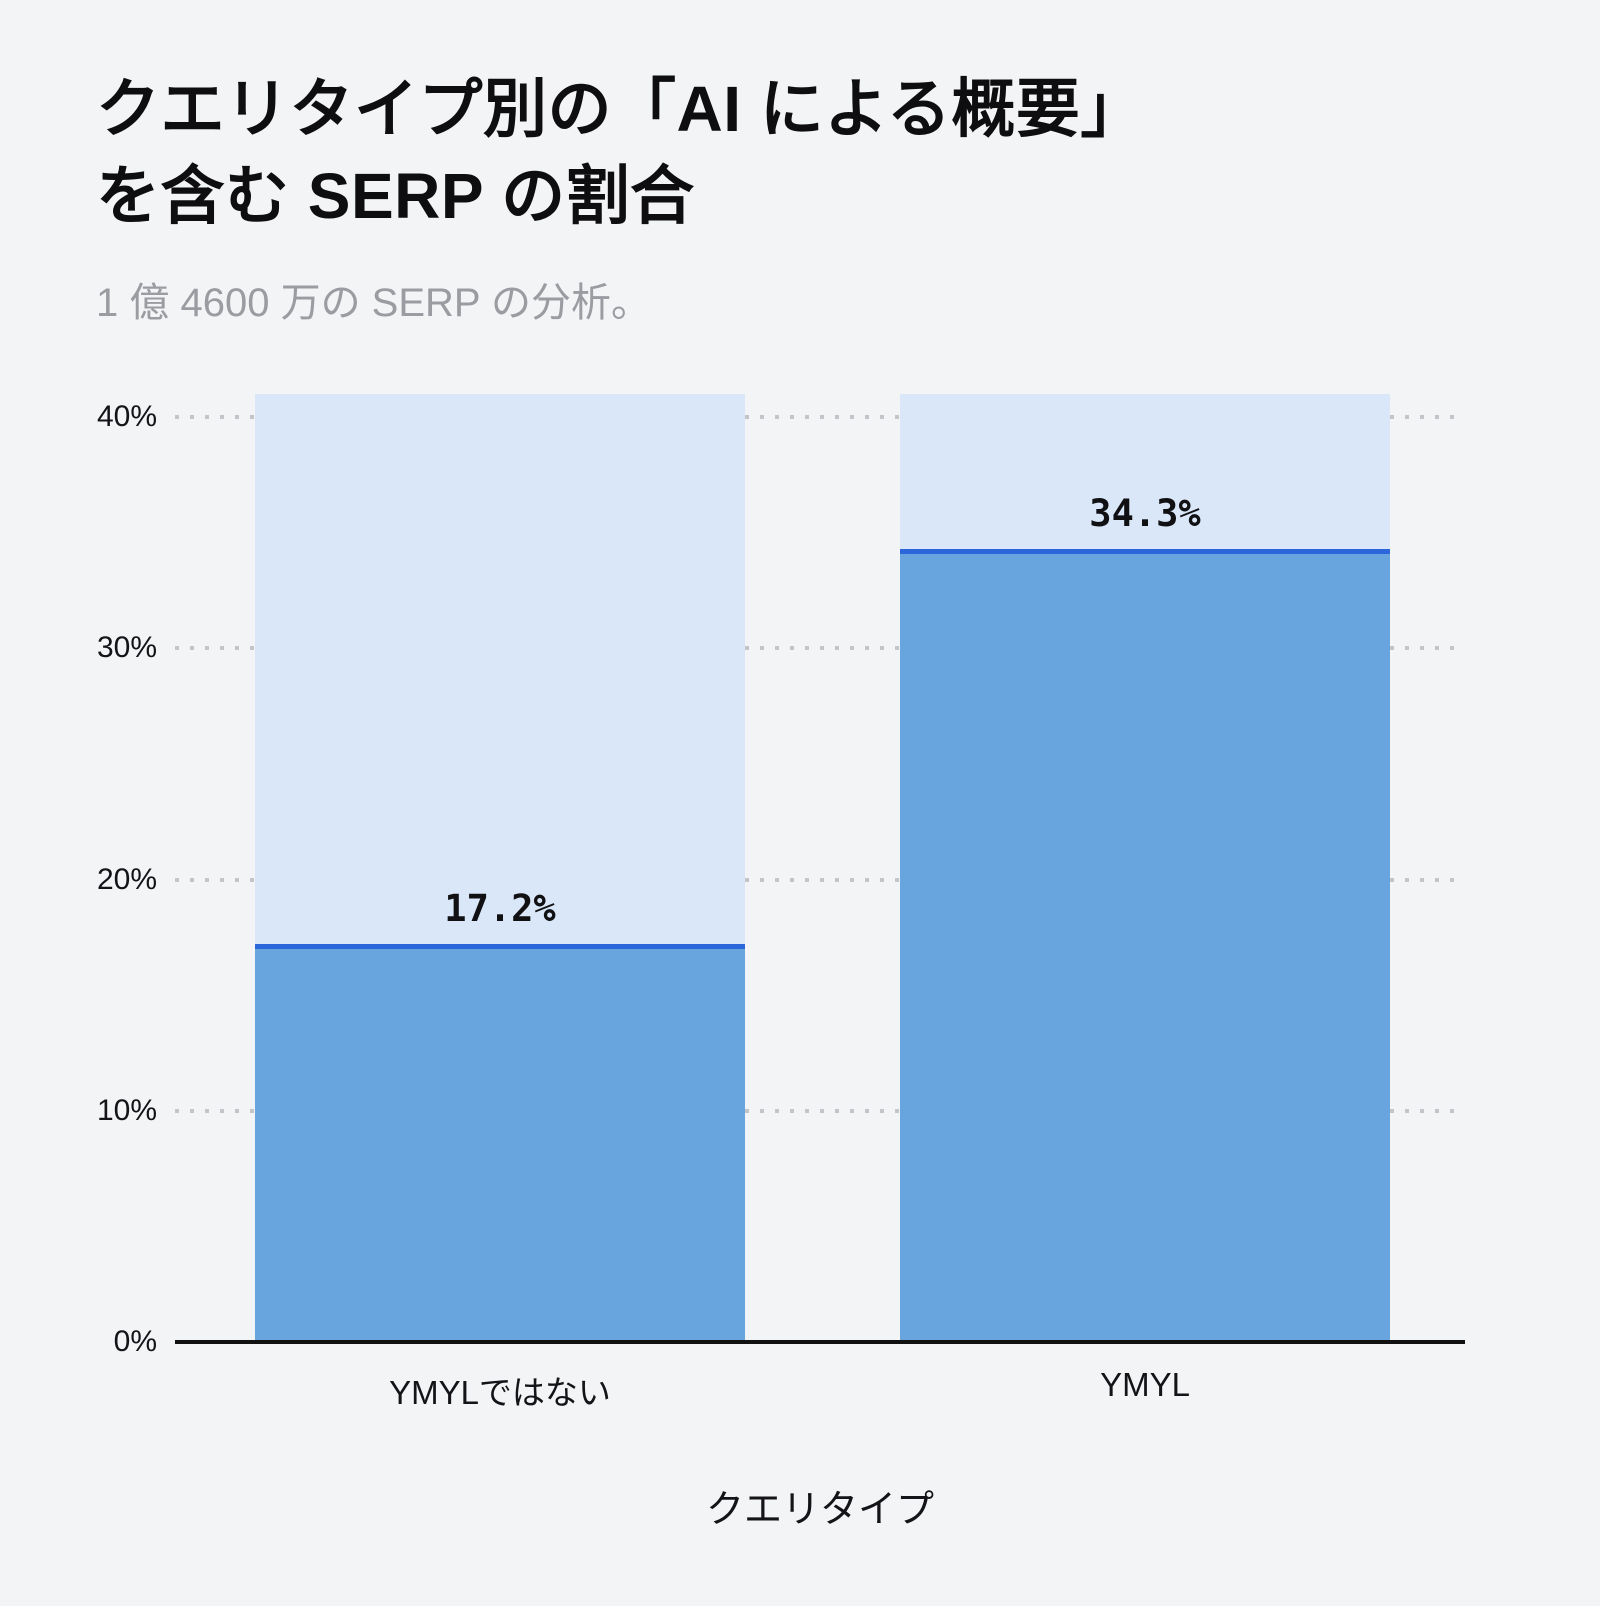  I want to click on y-tick-label-20%: 20%, so click(126, 879).